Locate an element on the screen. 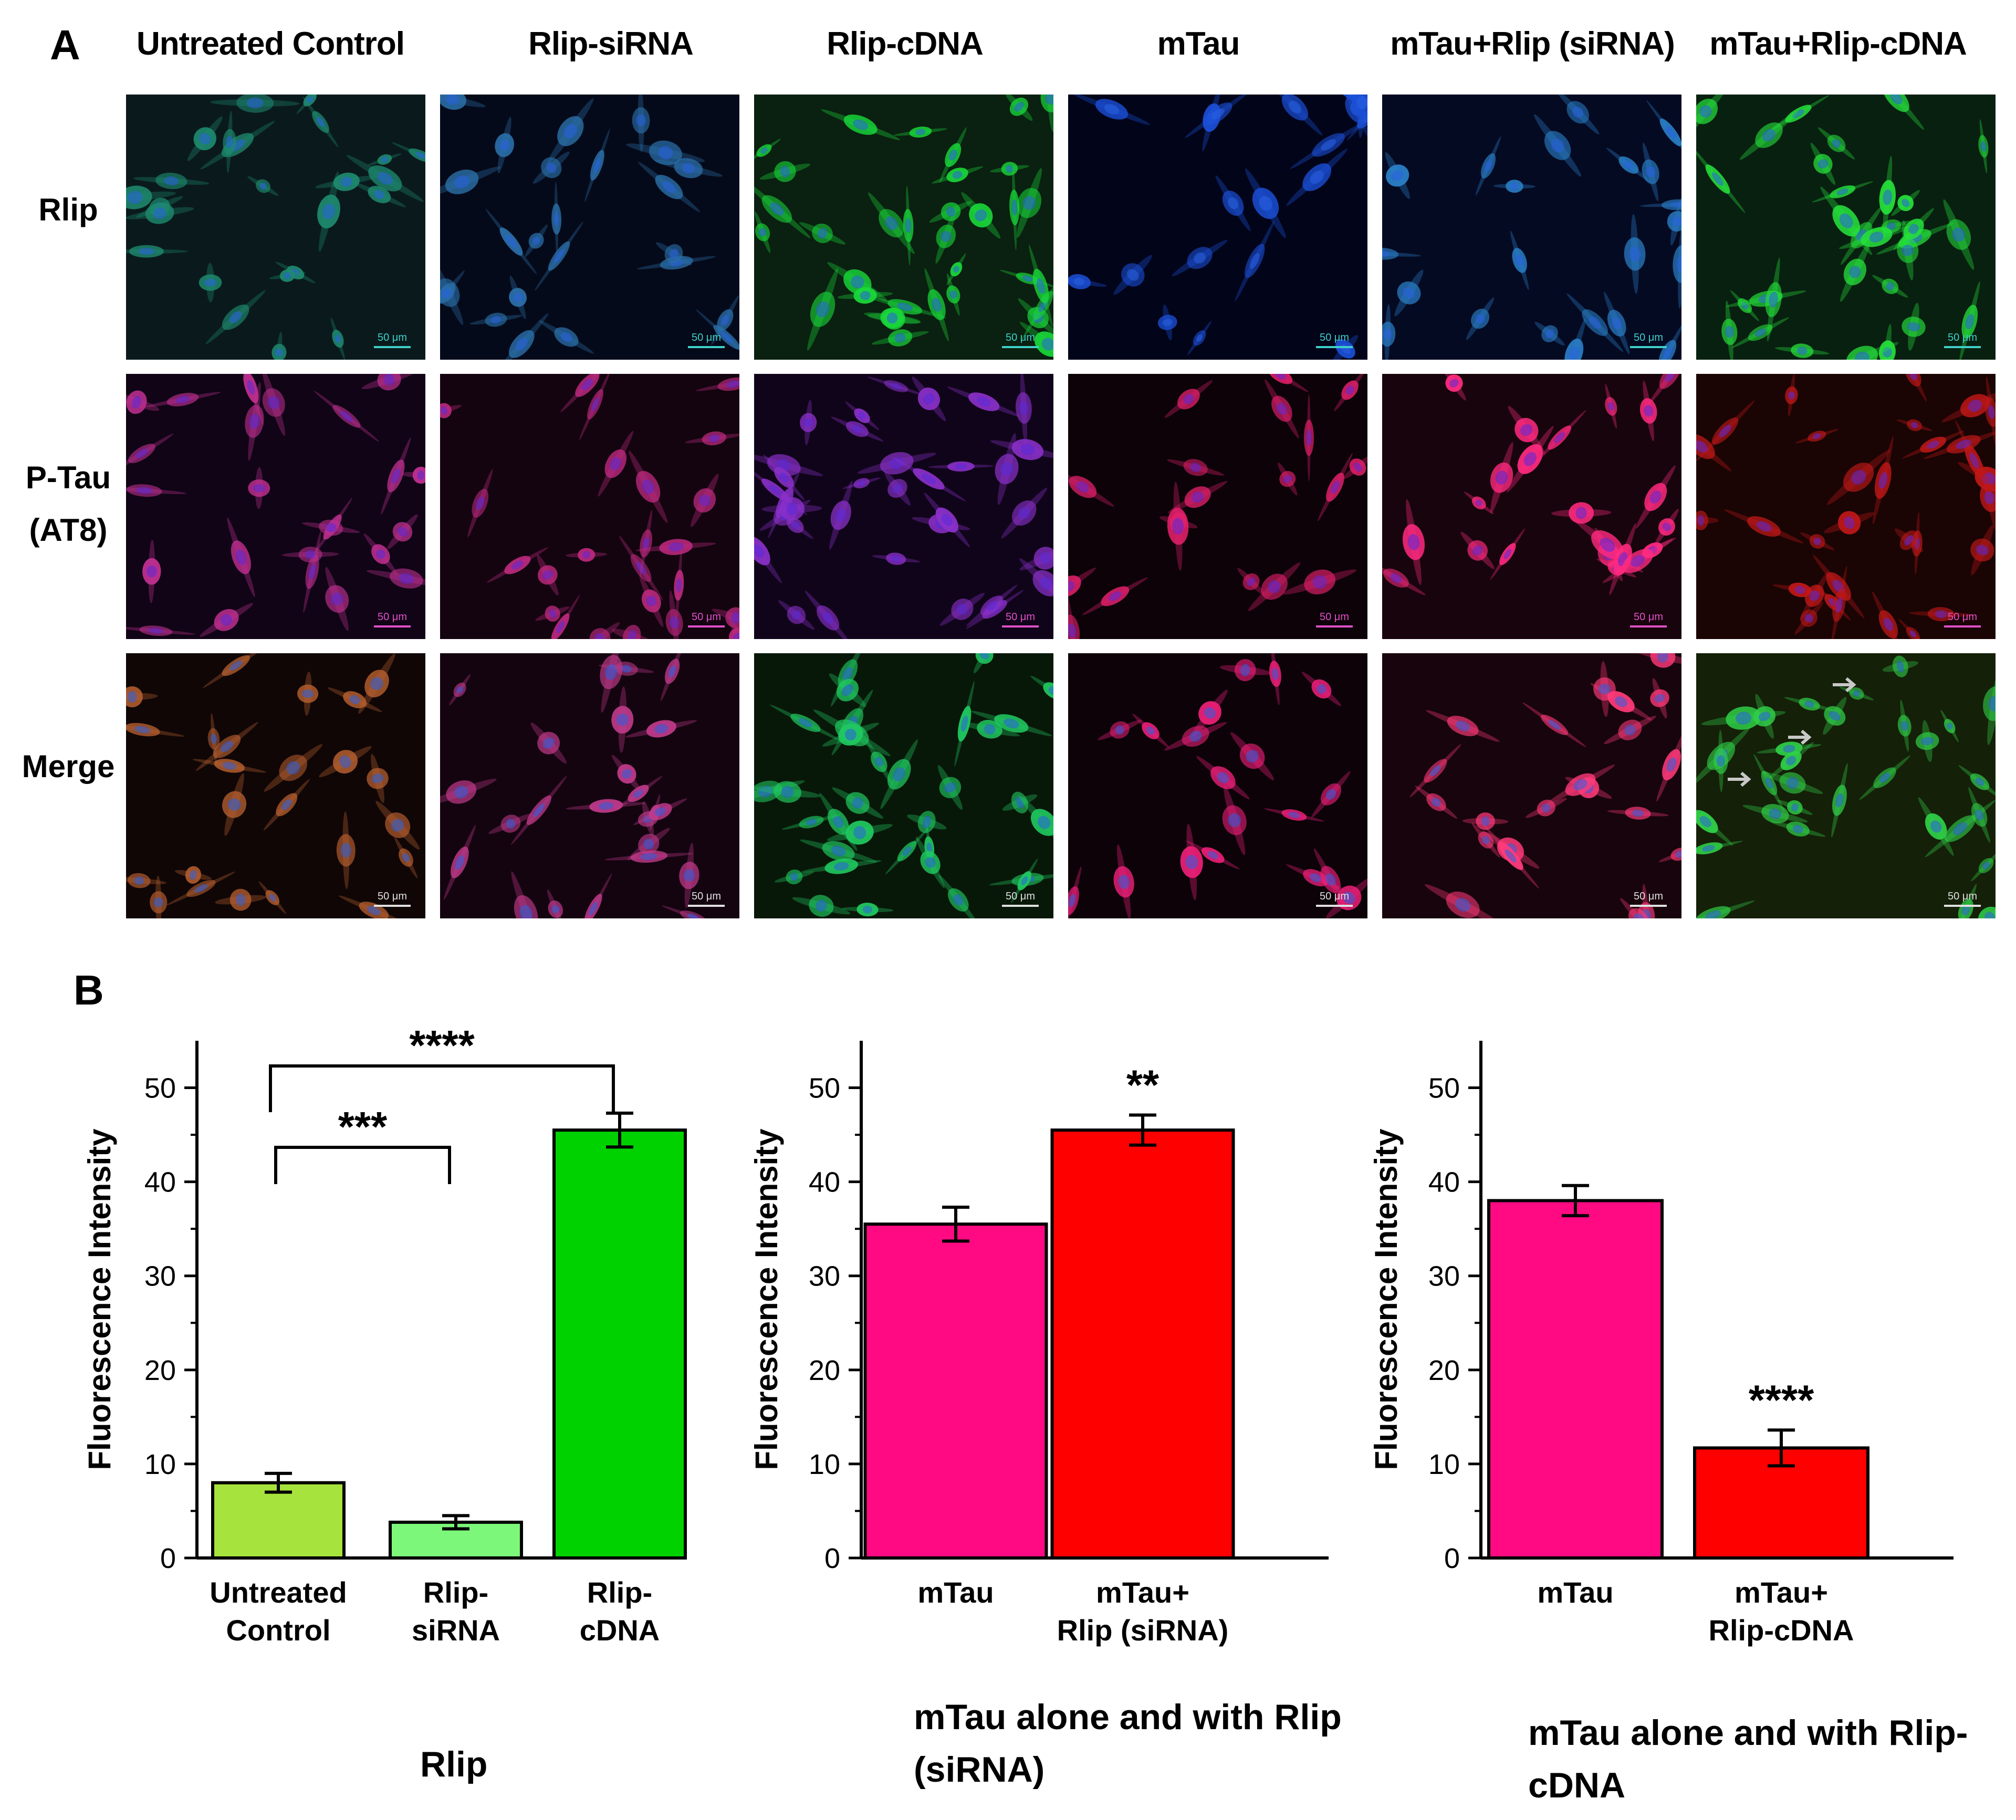 The width and height of the screenshot is (2016, 1820). category-label-0: Untreated Control is located at coordinates (278, 1611).